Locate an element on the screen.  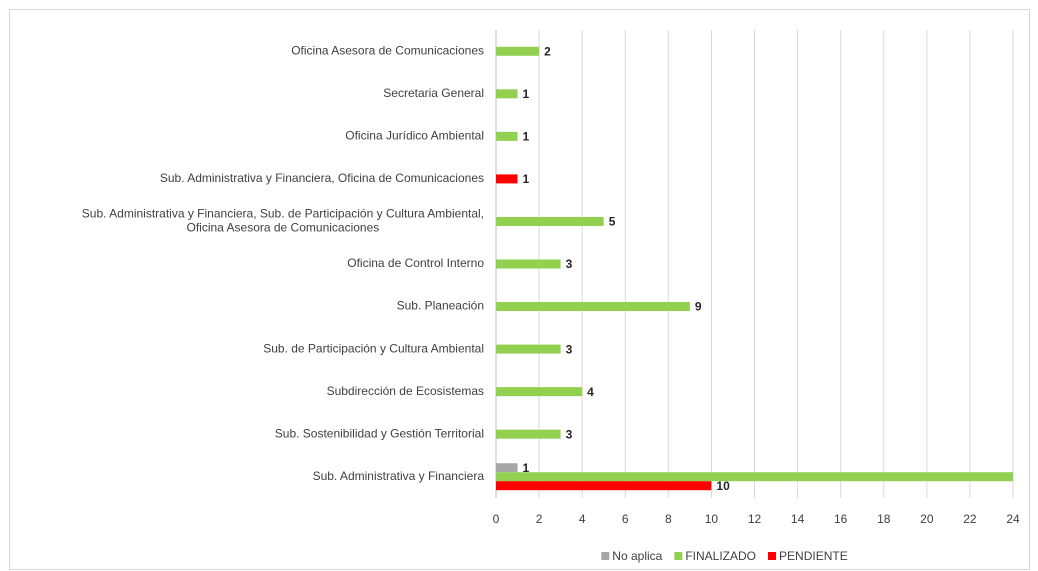
value-label: 5 is located at coordinates (612, 222).